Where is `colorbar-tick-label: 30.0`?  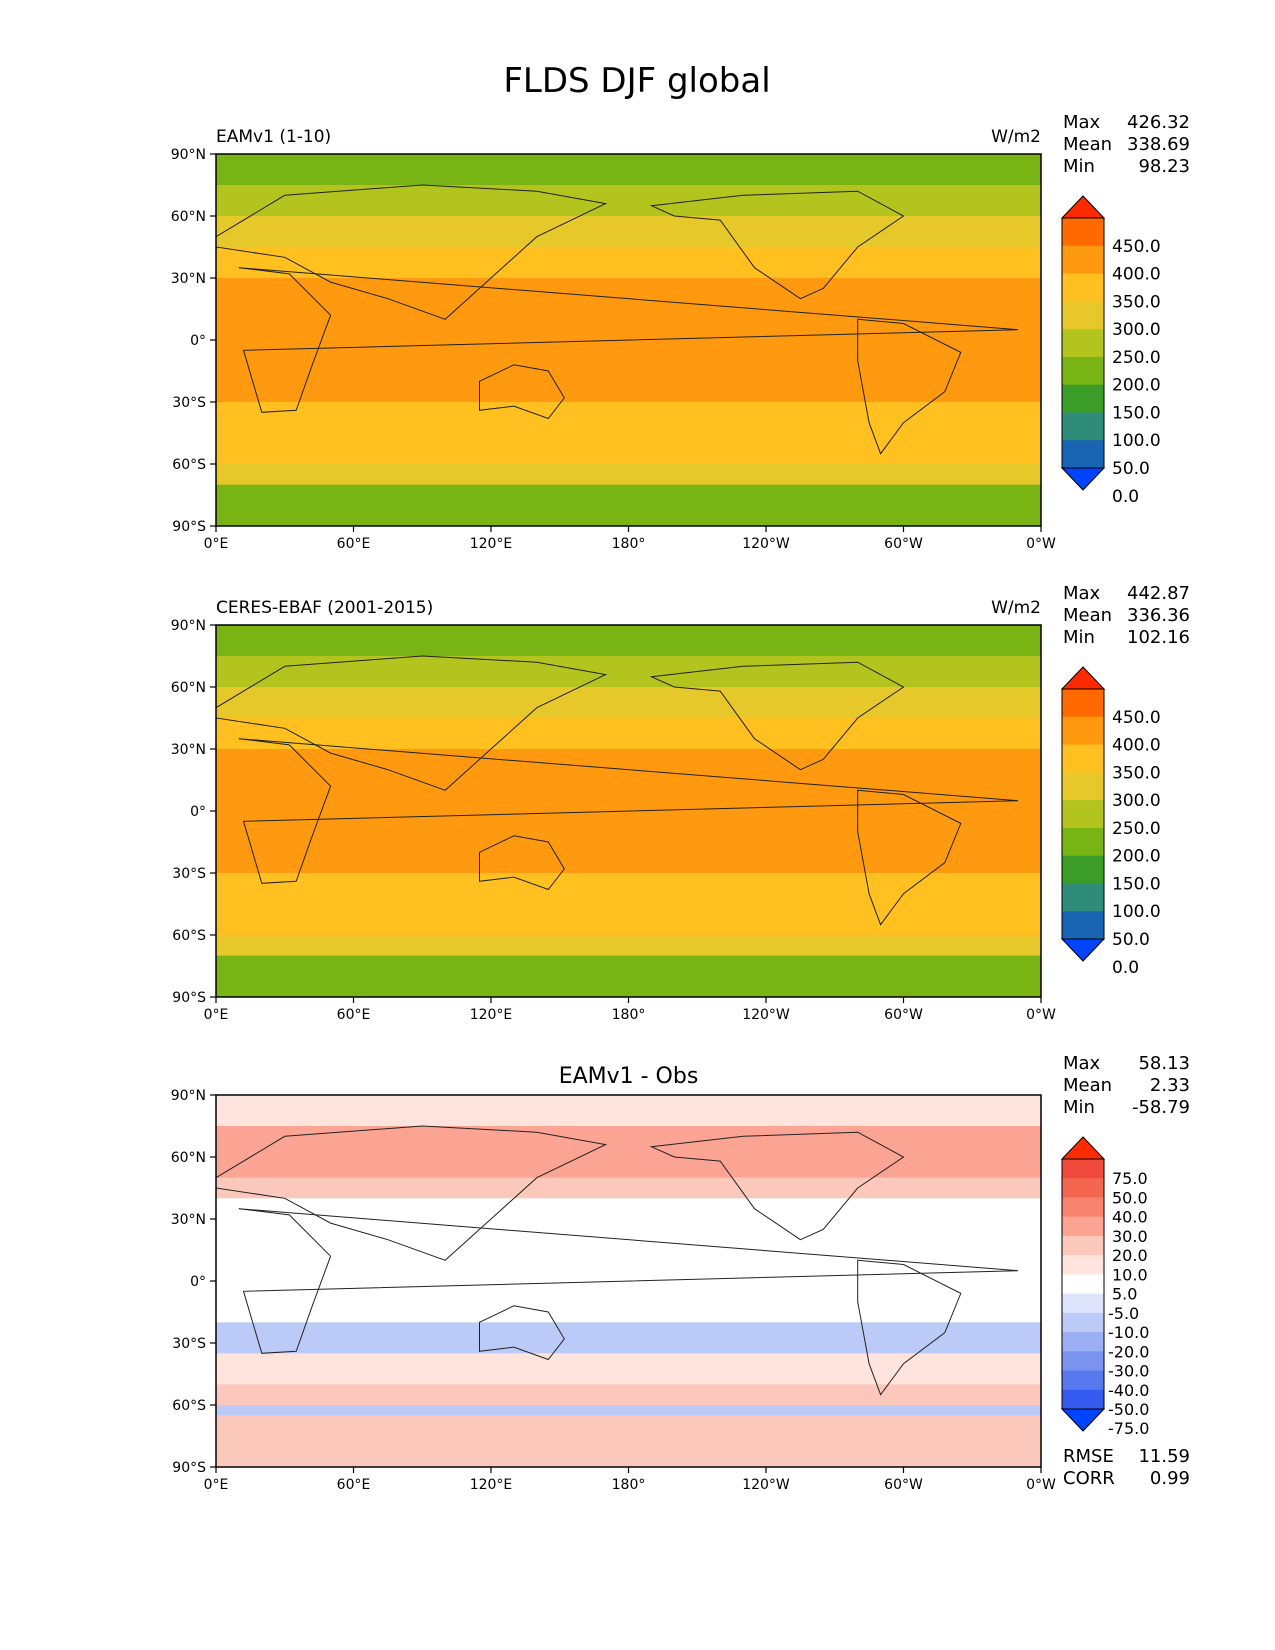 colorbar-tick-label: 30.0 is located at coordinates (1130, 1236).